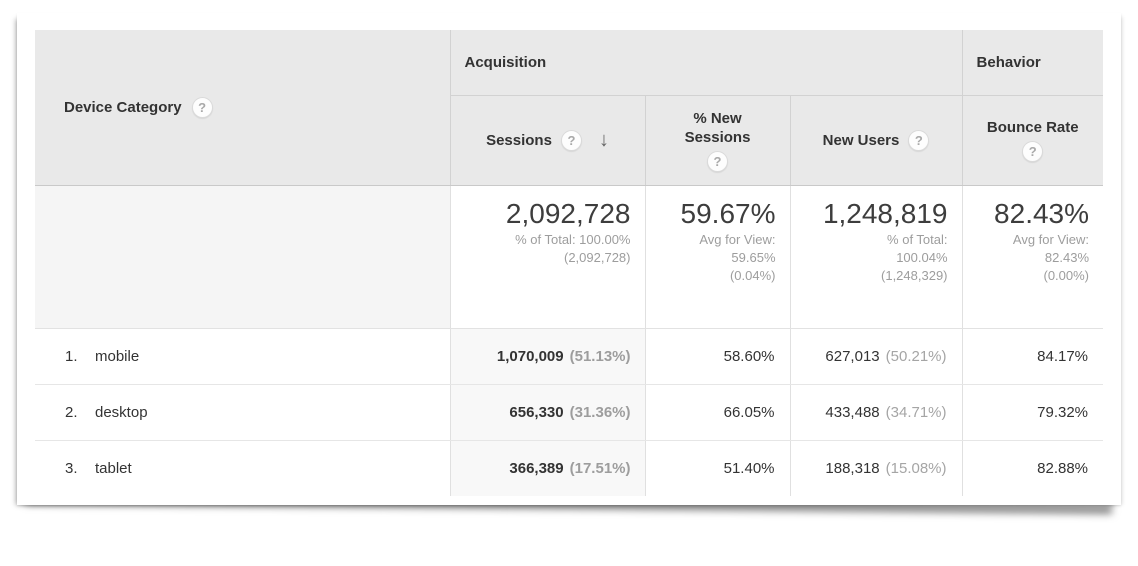 The height and width of the screenshot is (566, 1138). Describe the element at coordinates (505, 62) in the screenshot. I see `acquisition-group-label: Acquisition` at that location.